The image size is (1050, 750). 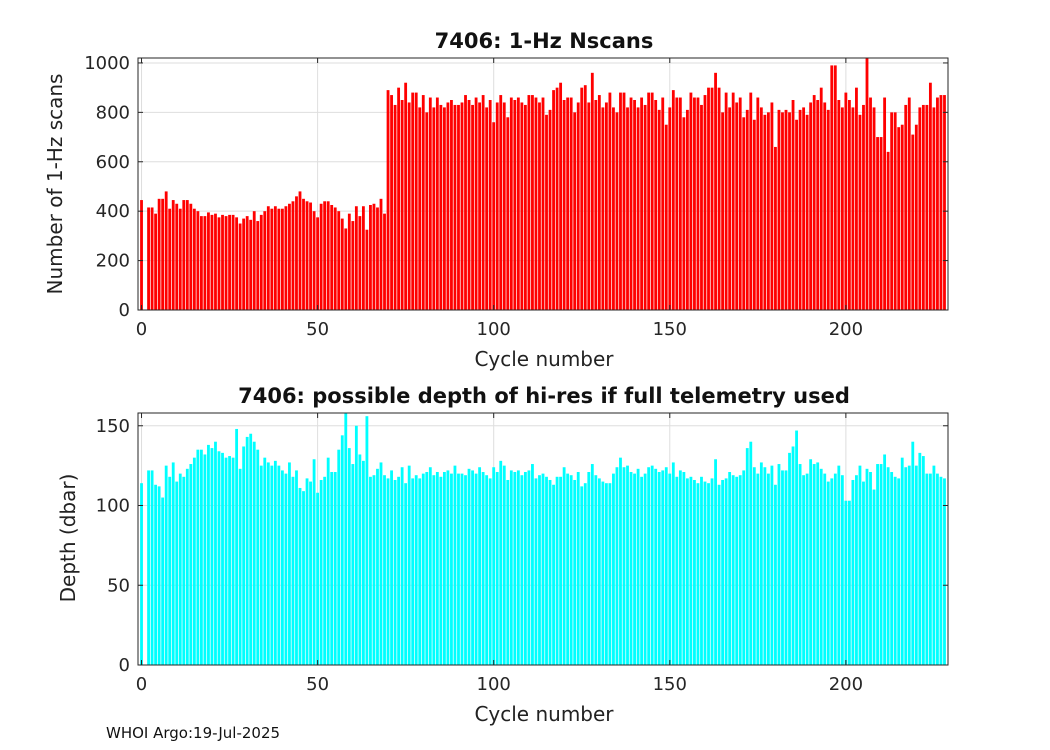 I want to click on nscans-y-tick-label-1: 200, so click(x=113, y=261).